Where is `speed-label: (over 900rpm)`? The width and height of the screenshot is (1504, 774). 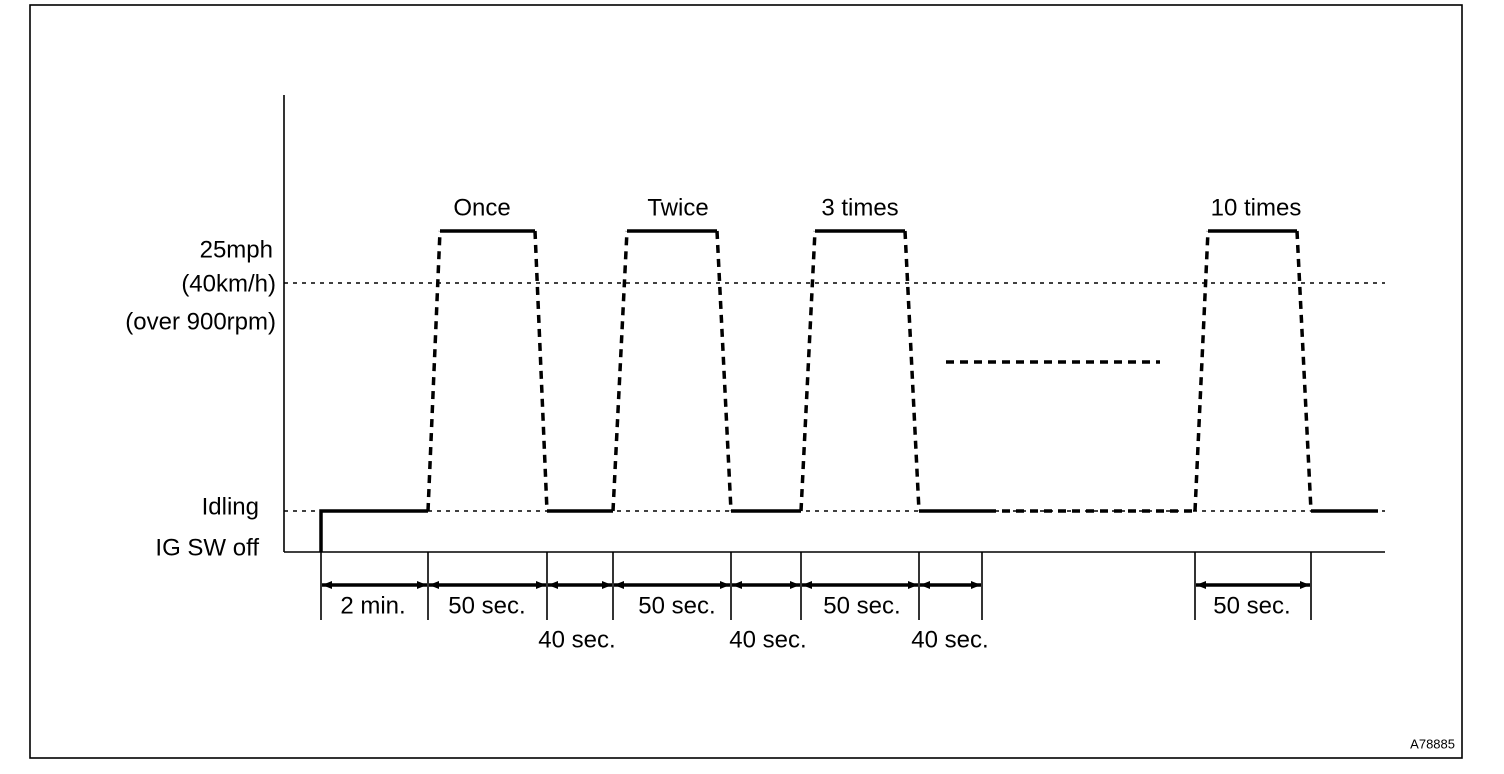 speed-label: (over 900rpm) is located at coordinates (200, 321).